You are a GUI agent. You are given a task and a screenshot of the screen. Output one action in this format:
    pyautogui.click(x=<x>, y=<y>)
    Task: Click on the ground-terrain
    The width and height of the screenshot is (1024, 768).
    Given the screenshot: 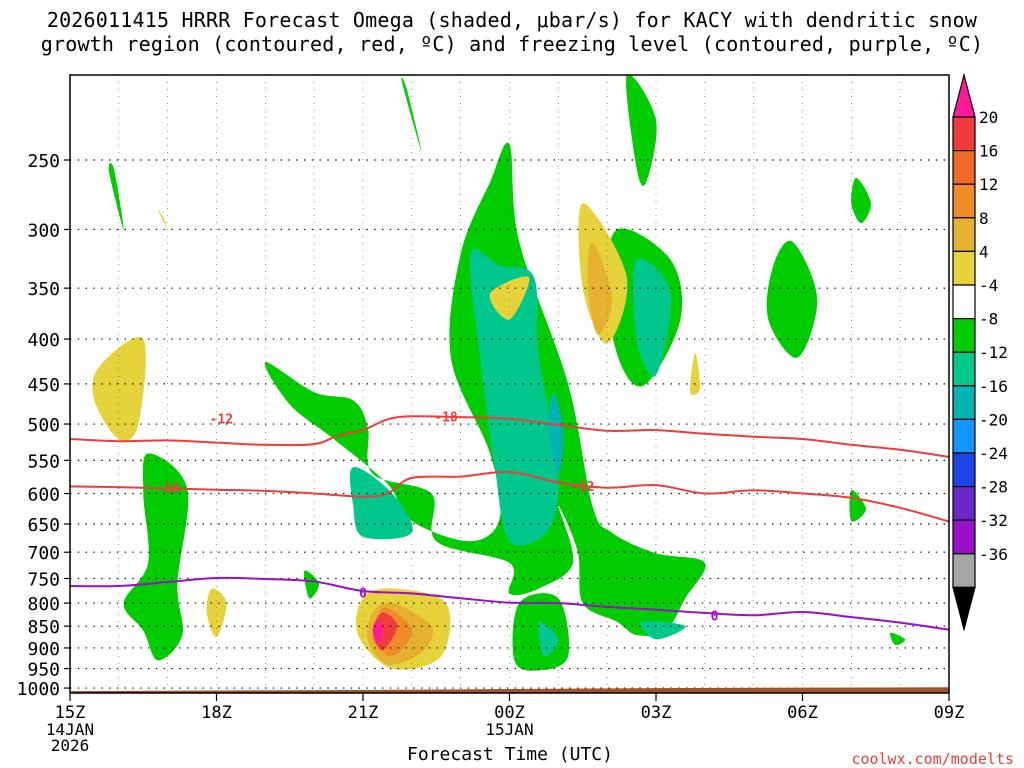 What is the action you would take?
    pyautogui.click(x=509, y=690)
    